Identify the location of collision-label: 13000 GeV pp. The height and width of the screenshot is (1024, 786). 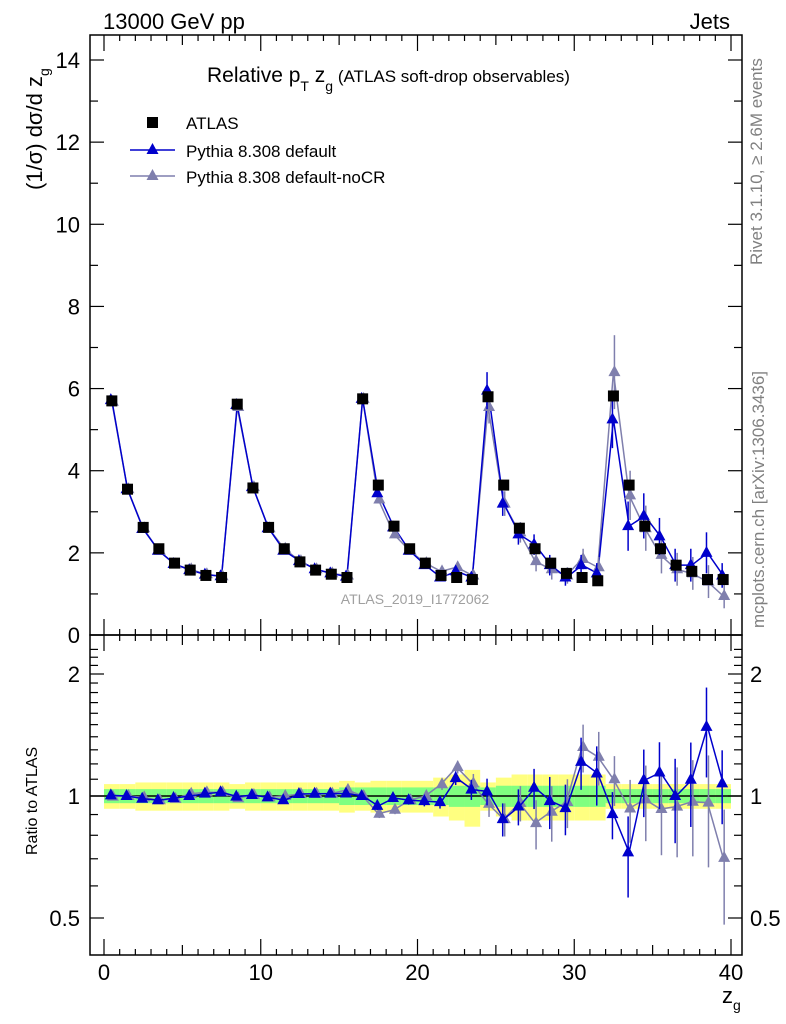
(174, 21).